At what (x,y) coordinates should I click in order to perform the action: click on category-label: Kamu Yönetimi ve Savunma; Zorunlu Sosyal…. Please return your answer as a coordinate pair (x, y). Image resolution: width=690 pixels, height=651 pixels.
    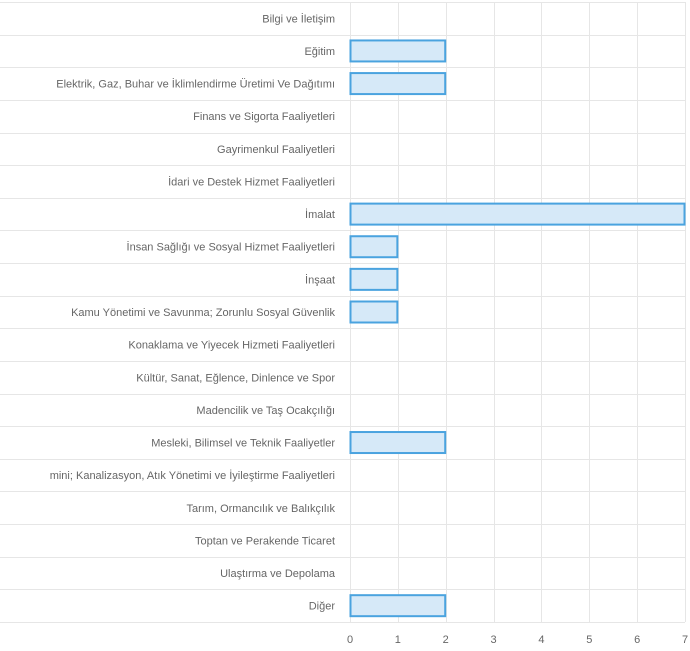
    Looking at the image, I should click on (203, 313).